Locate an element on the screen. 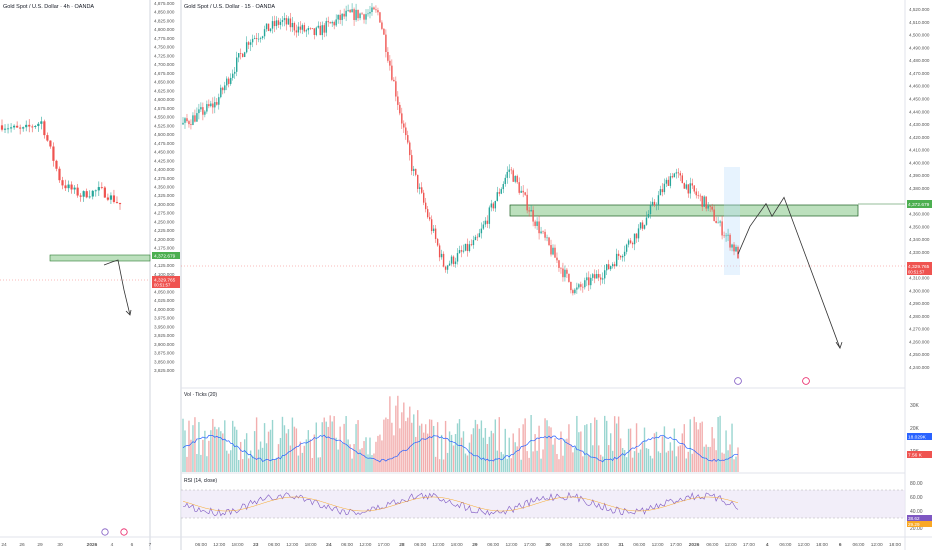 The height and width of the screenshot is (555, 932). right-event-marker-2-icon is located at coordinates (806, 381).